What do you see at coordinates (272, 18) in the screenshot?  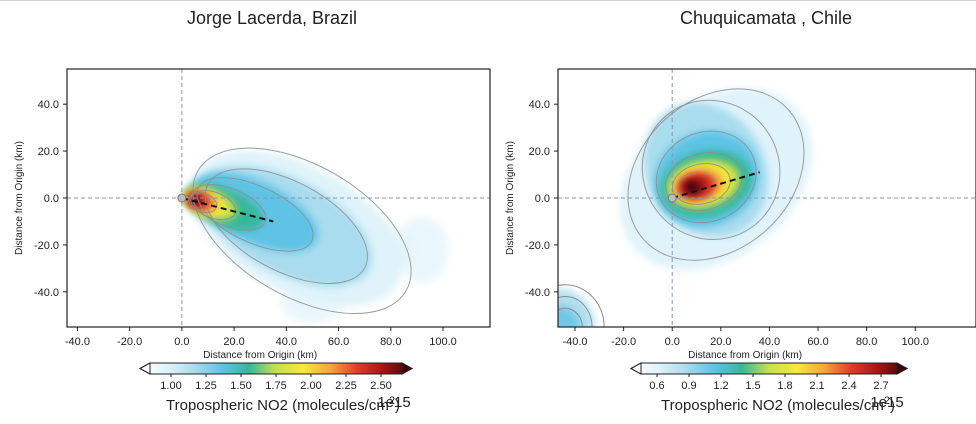 I see `chart-title: Jorge Lacerda, Brazil` at bounding box center [272, 18].